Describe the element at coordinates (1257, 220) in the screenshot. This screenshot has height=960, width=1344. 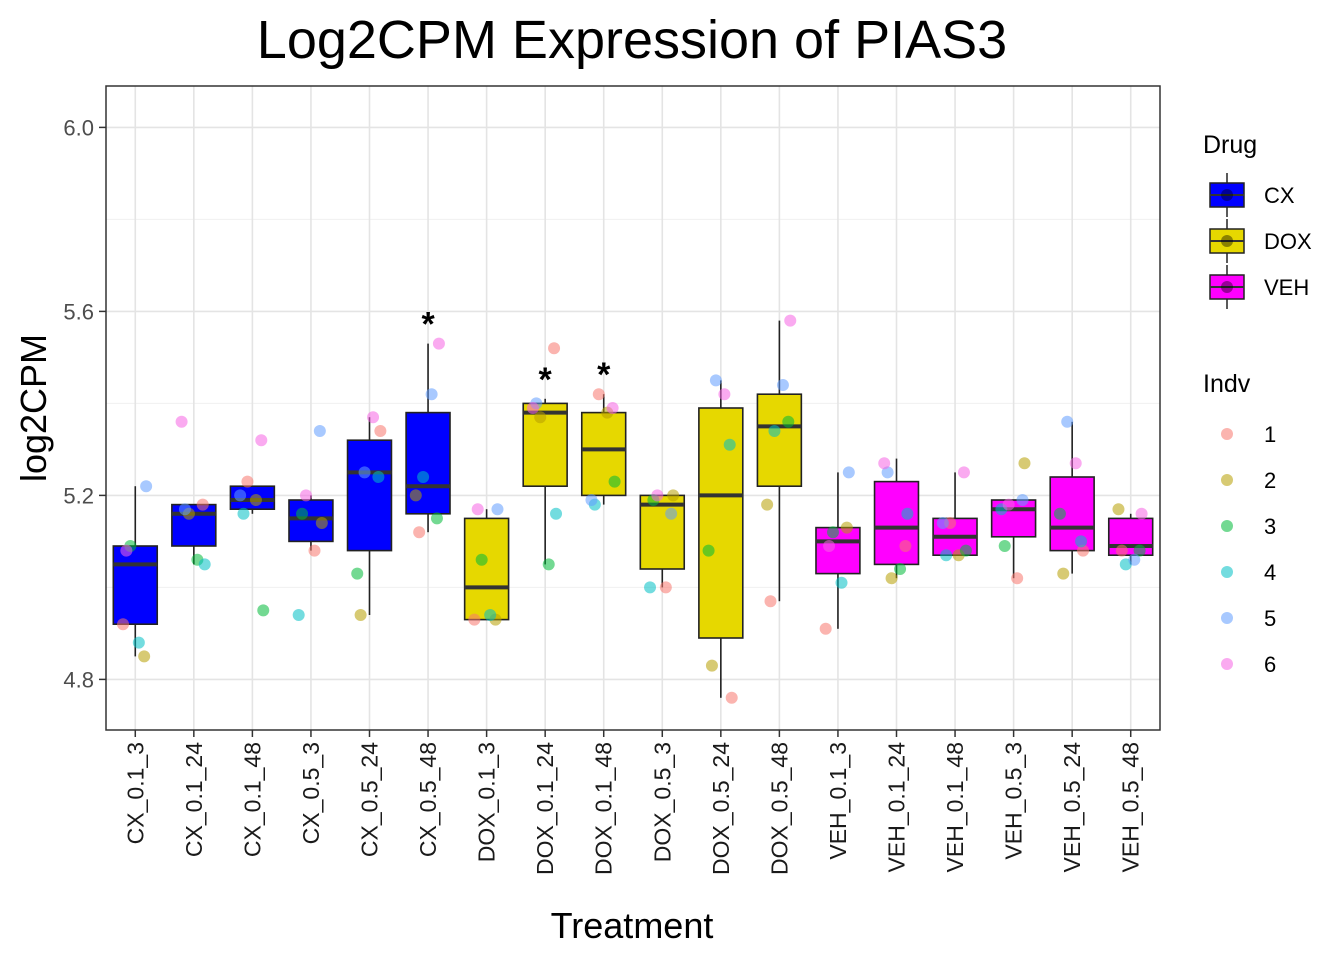
I see `legend-drug: Drug CX DOX VEH` at that location.